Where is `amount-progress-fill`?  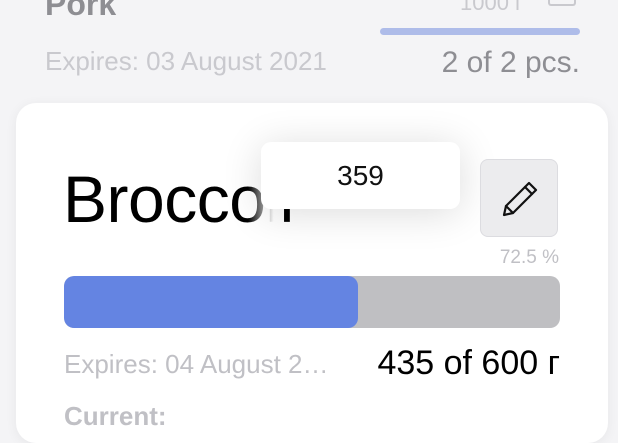 amount-progress-fill is located at coordinates (211, 302).